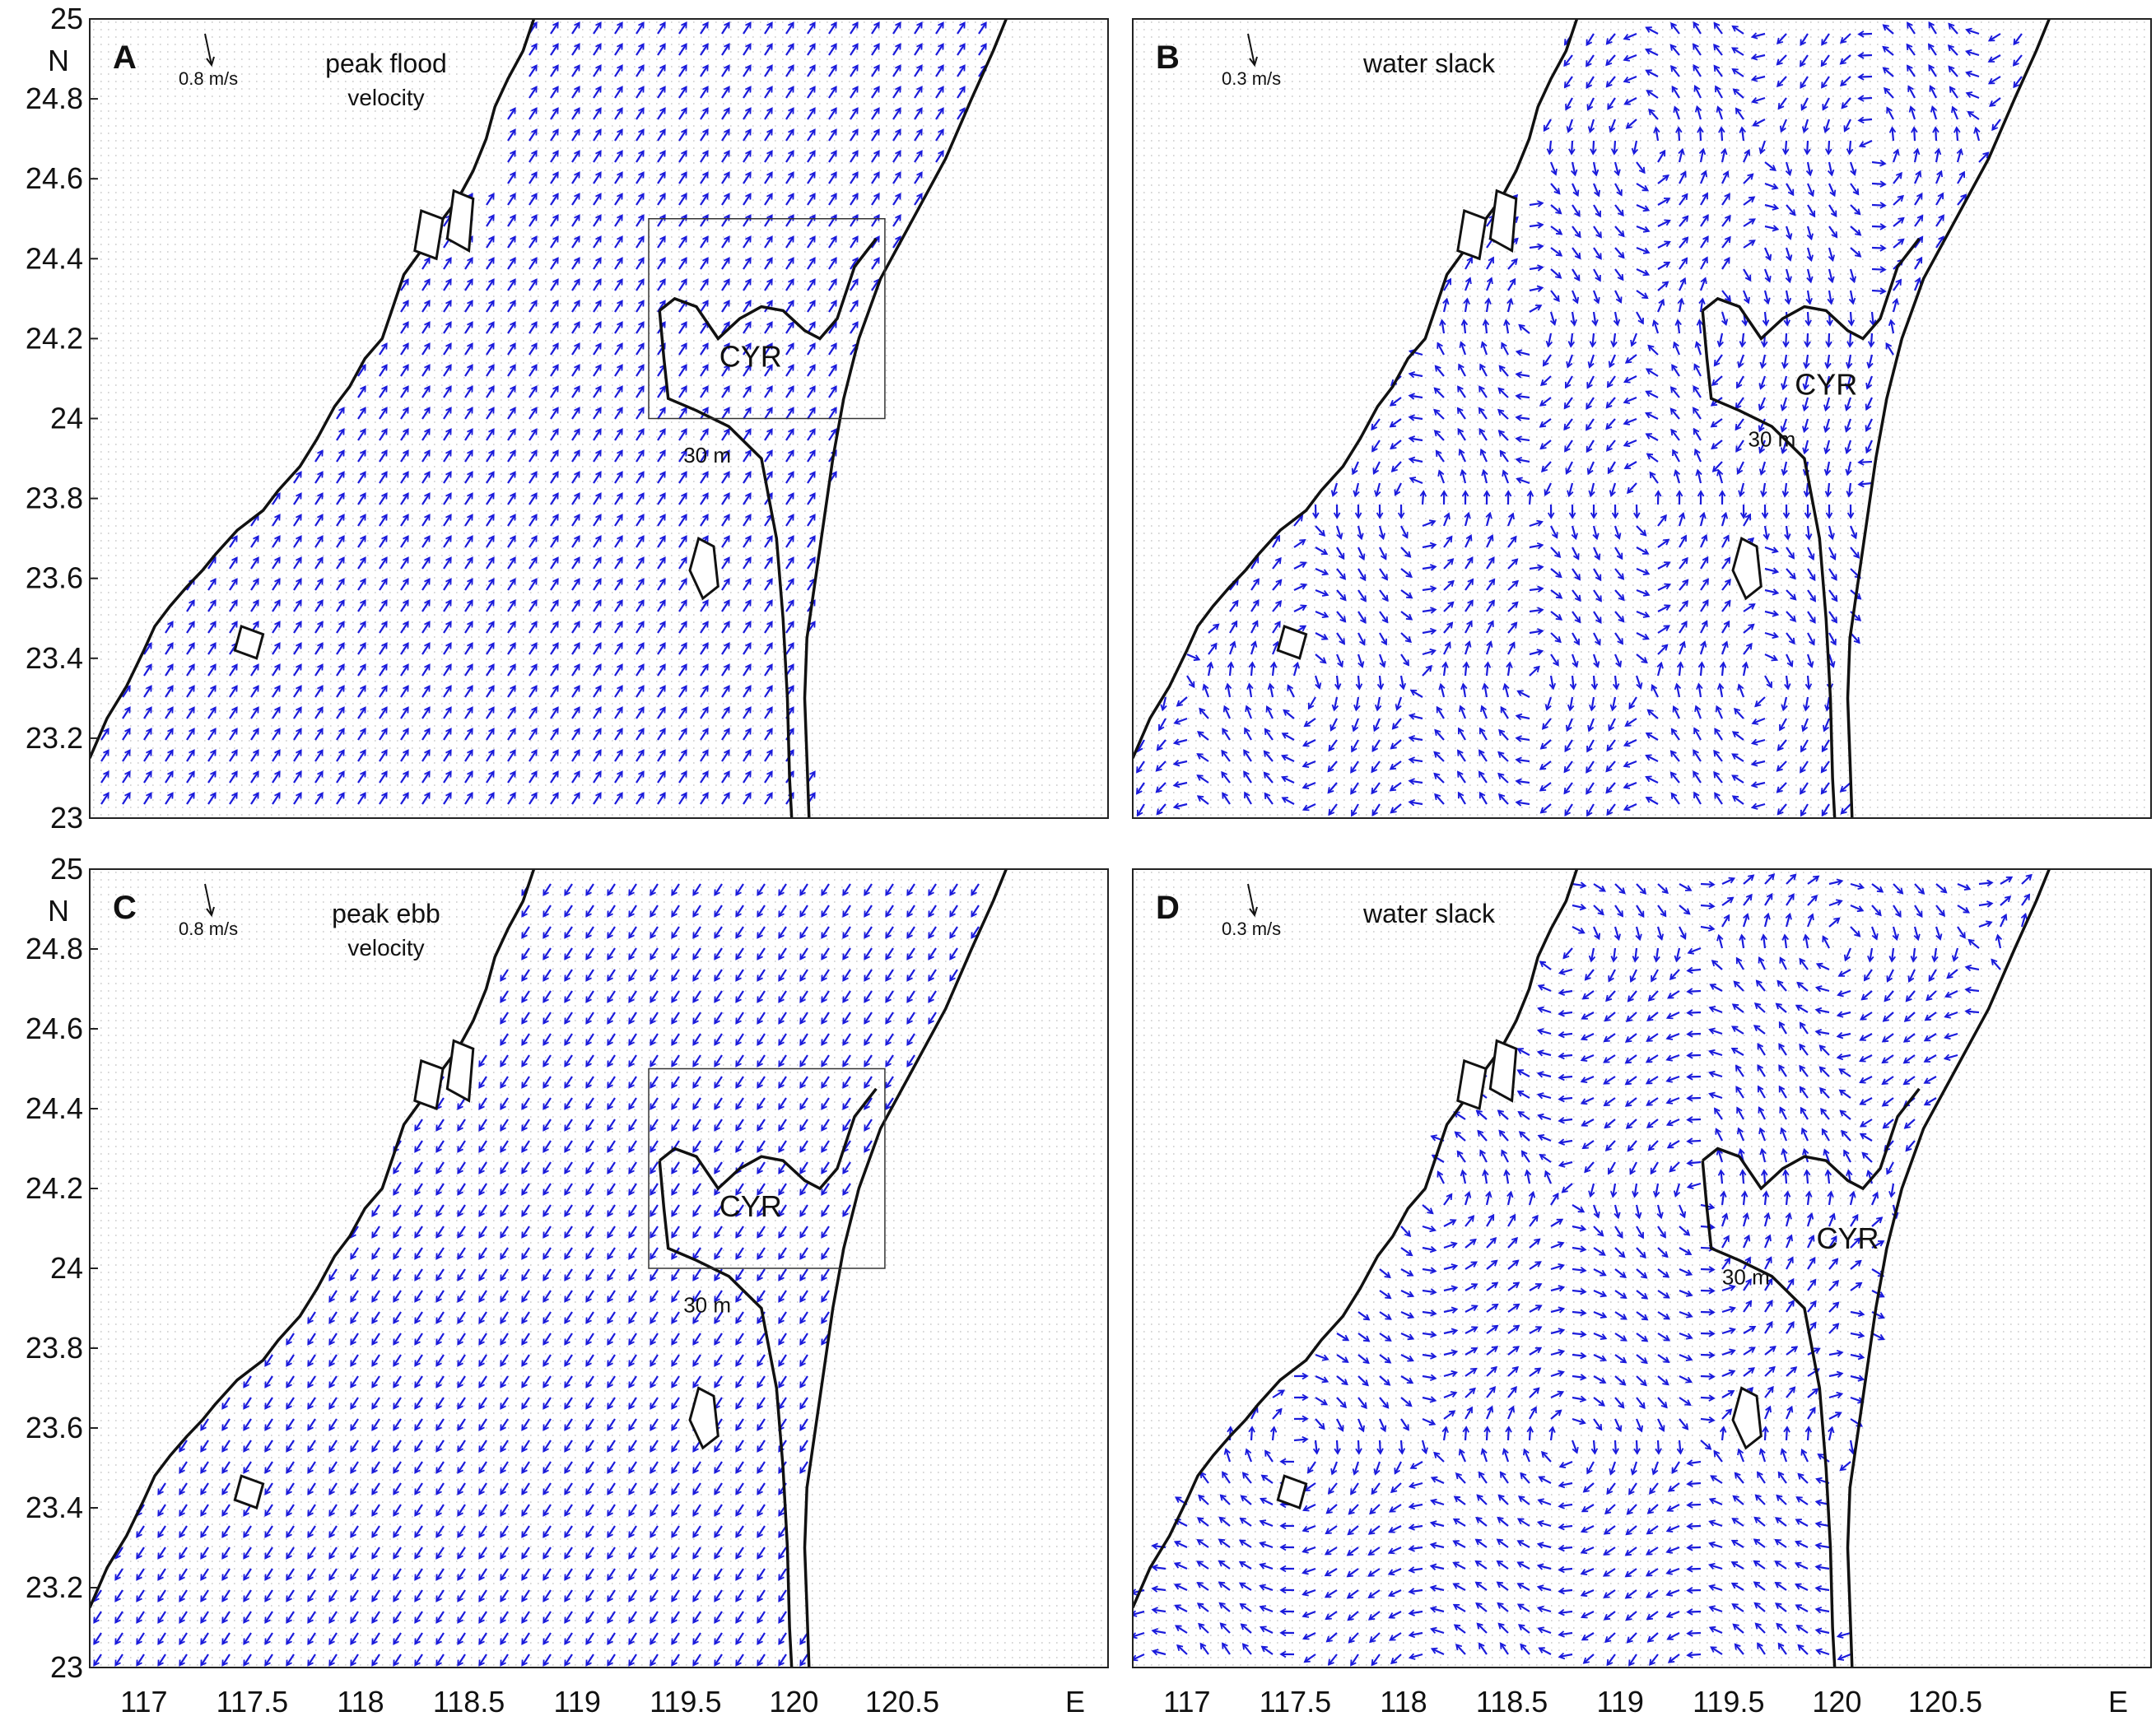 The height and width of the screenshot is (1721, 2156). What do you see at coordinates (125, 908) in the screenshot?
I see `panel-letter: C` at bounding box center [125, 908].